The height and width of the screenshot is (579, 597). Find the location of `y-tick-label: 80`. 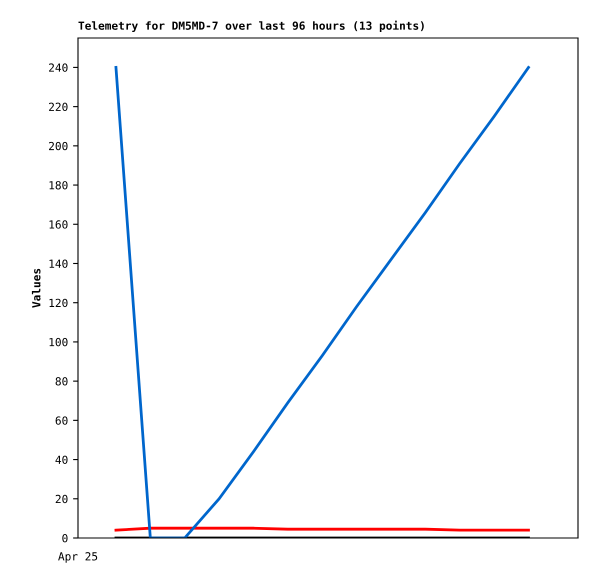

y-tick-label: 80 is located at coordinates (62, 381).